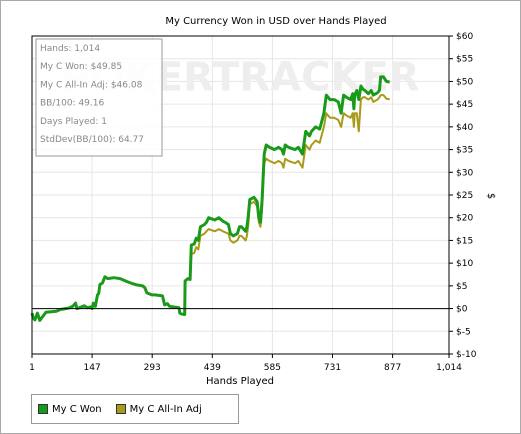 Image resolution: width=521 pixels, height=434 pixels. What do you see at coordinates (463, 332) in the screenshot?
I see `y-tick-label: $-5` at bounding box center [463, 332].